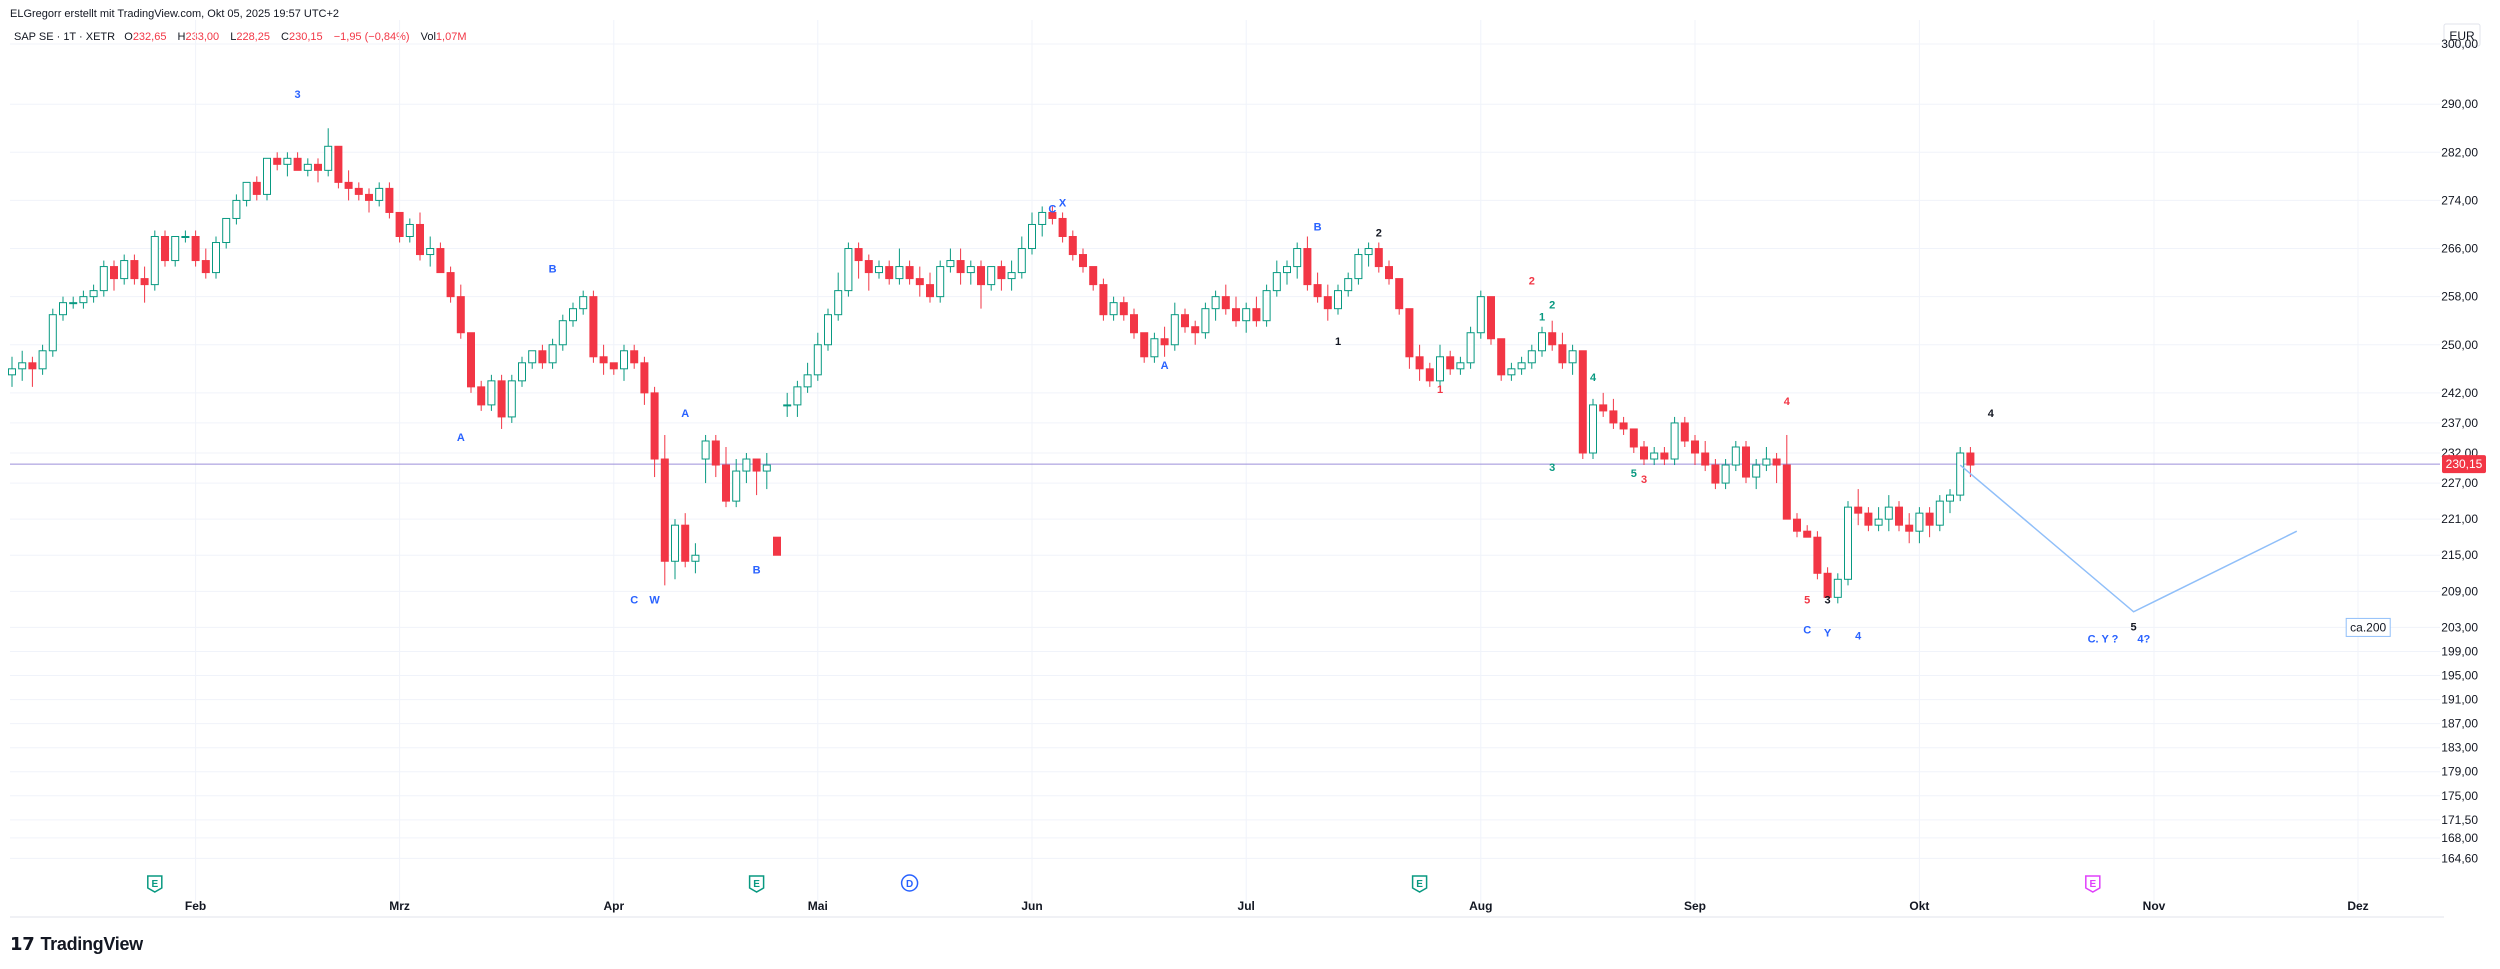 Image resolution: width=2500 pixels, height=969 pixels. I want to click on earnings-marker: E, so click(1419, 884).